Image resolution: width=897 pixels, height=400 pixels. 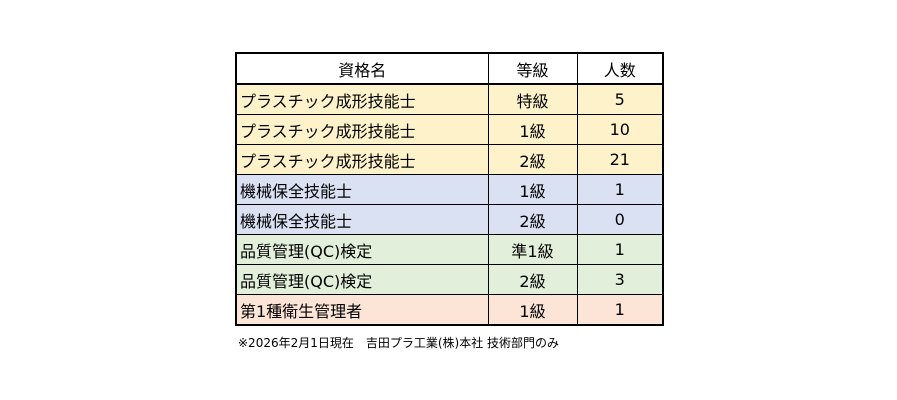 I want to click on table-row: 機械保全技能士 2級 0, so click(x=449, y=219).